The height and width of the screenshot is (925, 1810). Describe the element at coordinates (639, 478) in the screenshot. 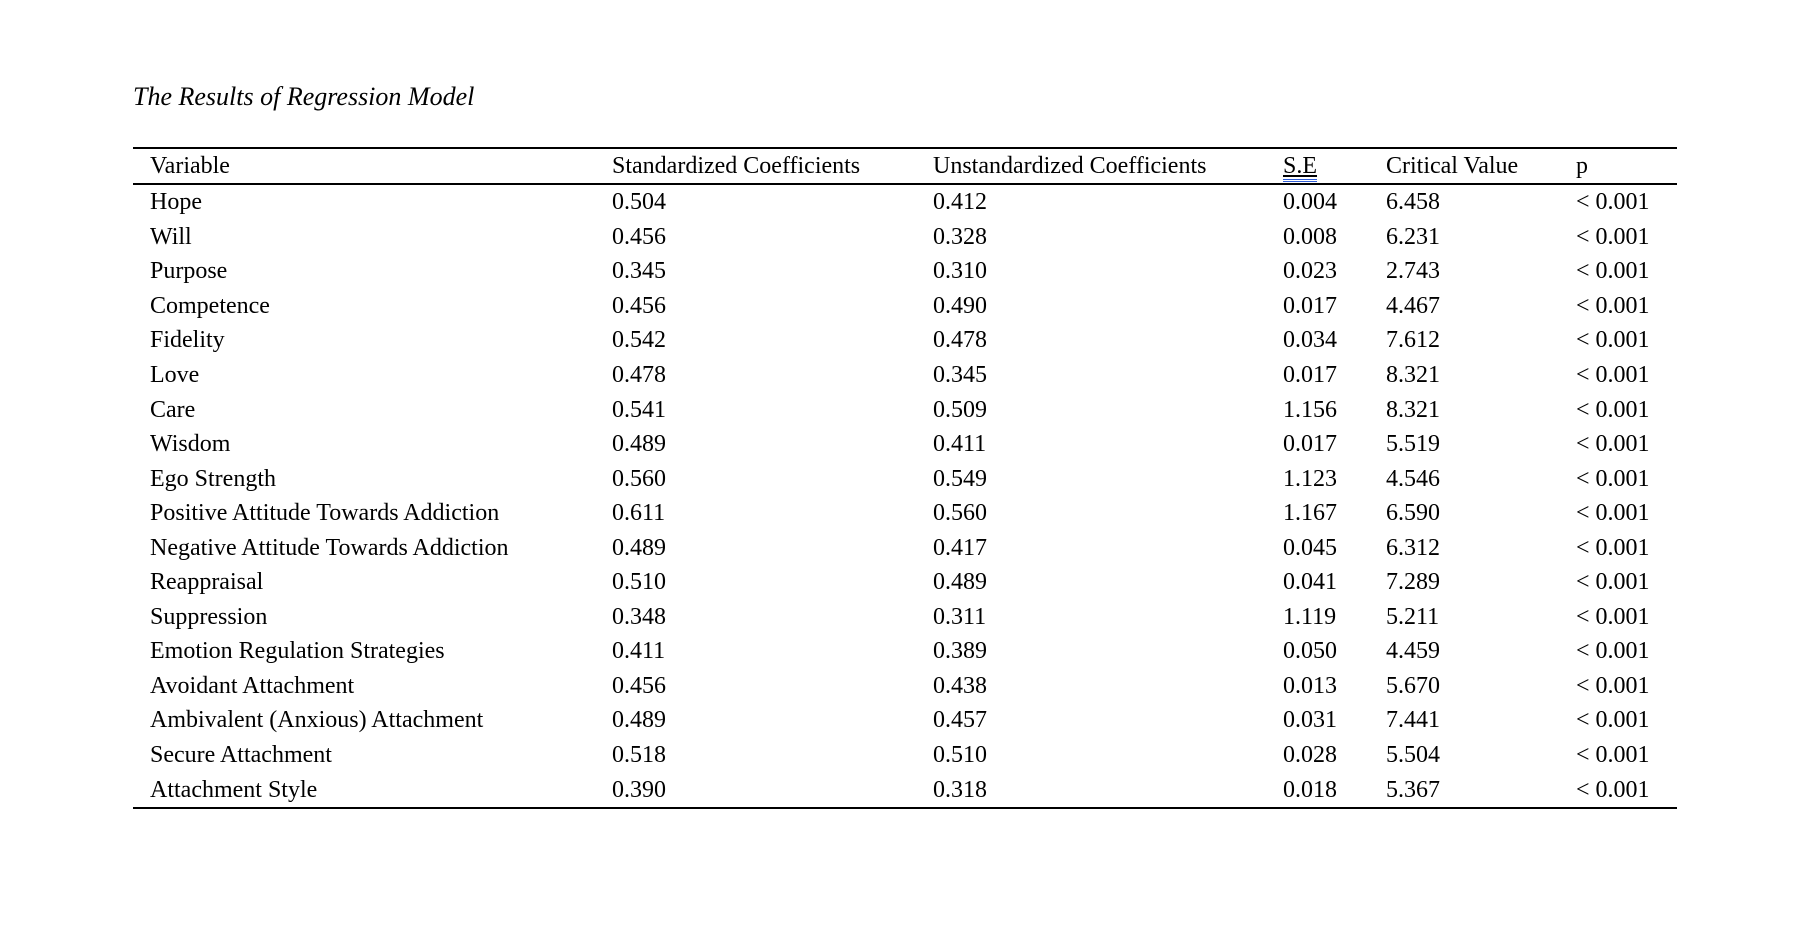

I see `value-cell: 0.560` at that location.